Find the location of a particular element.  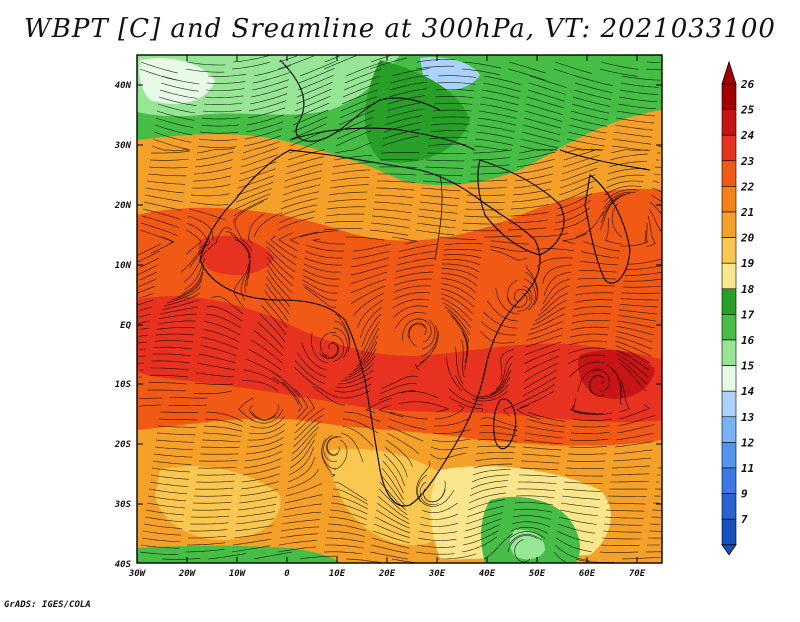

lat-label: 40S is located at coordinates (123, 565).